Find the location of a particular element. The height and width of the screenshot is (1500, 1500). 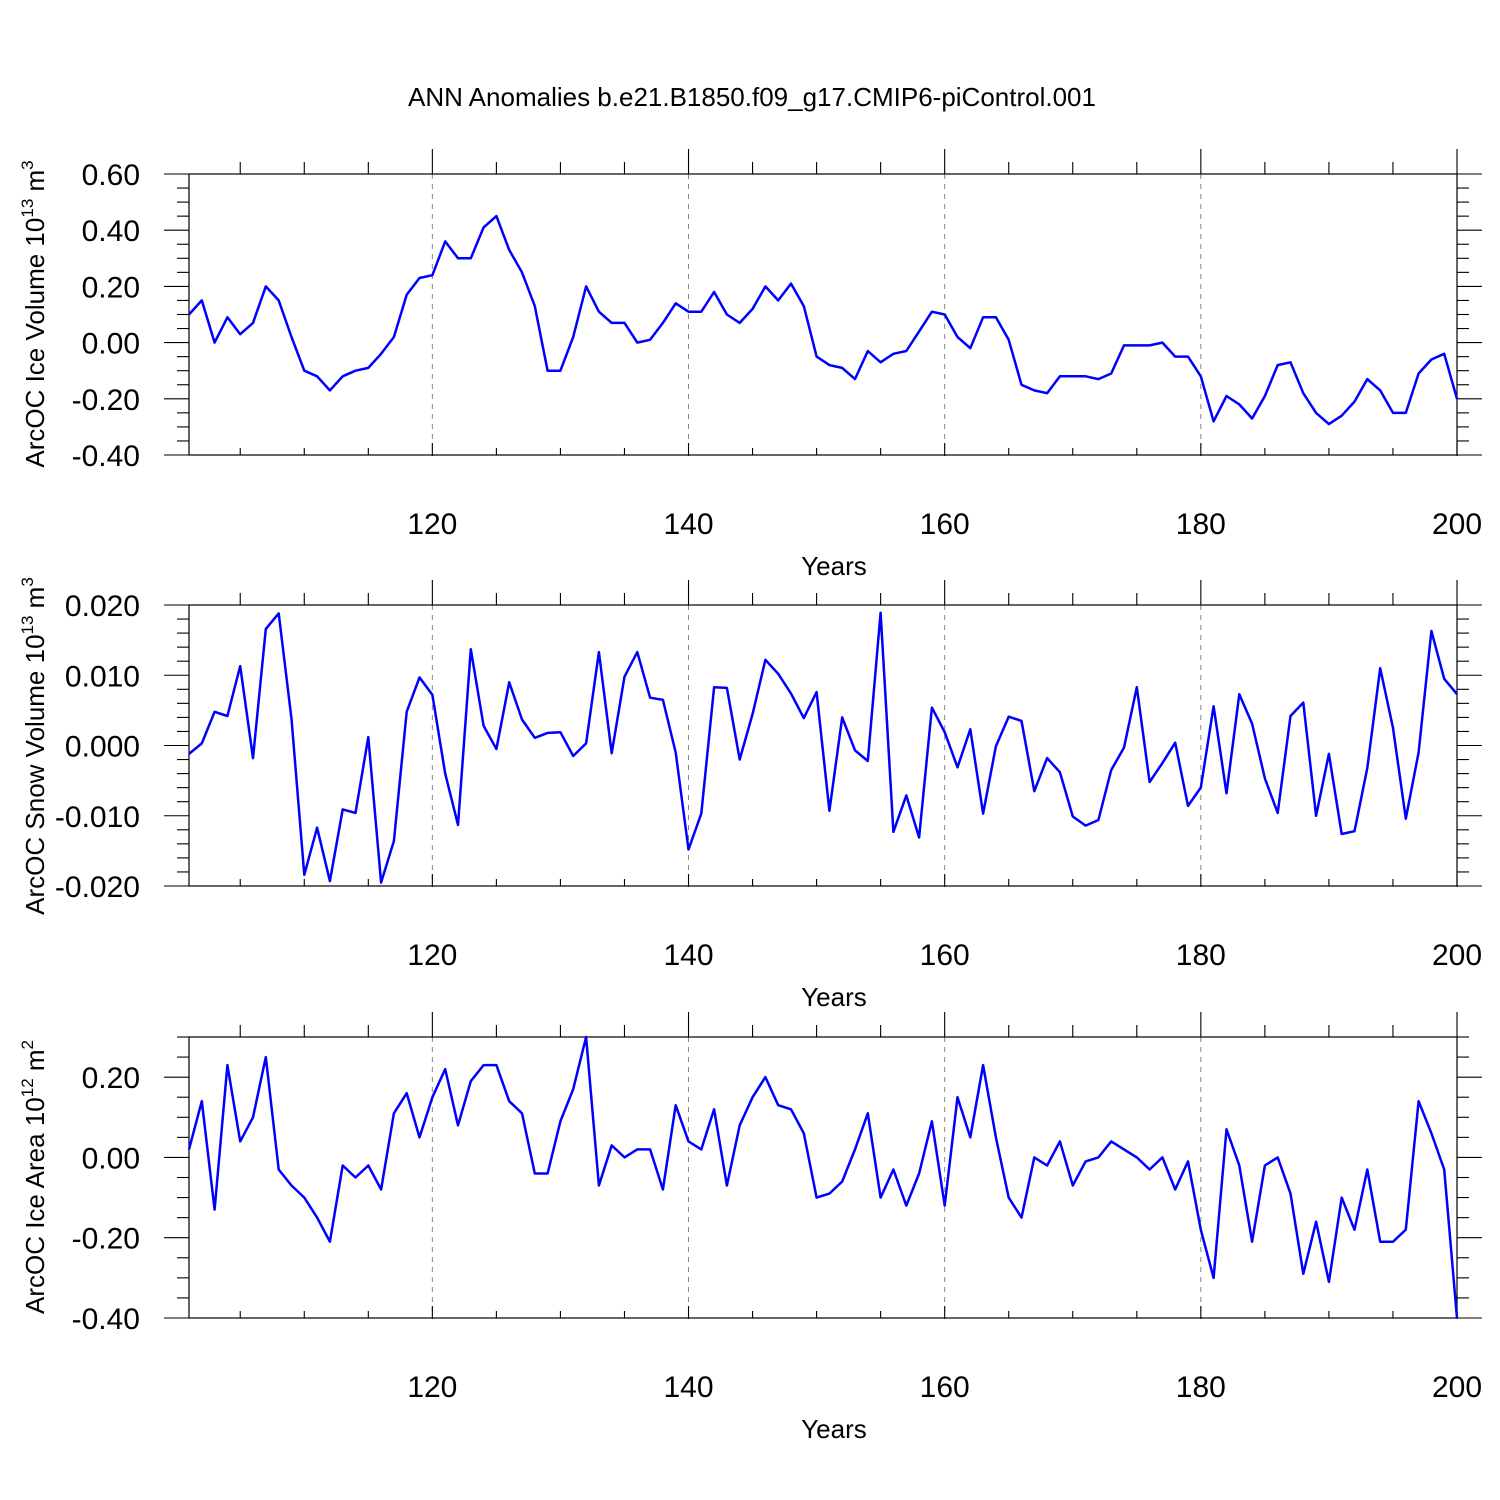

y-tick-label: 0.020 is located at coordinates (102, 606).